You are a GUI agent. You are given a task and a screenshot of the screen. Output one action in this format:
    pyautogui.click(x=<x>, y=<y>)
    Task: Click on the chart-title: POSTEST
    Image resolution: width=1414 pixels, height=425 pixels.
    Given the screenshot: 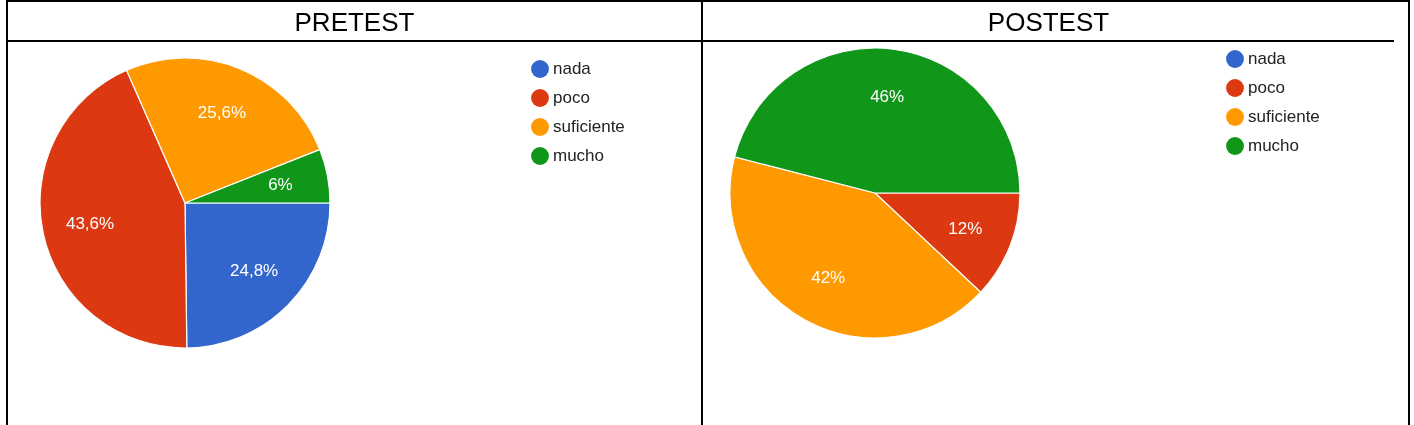 What is the action you would take?
    pyautogui.click(x=1048, y=22)
    